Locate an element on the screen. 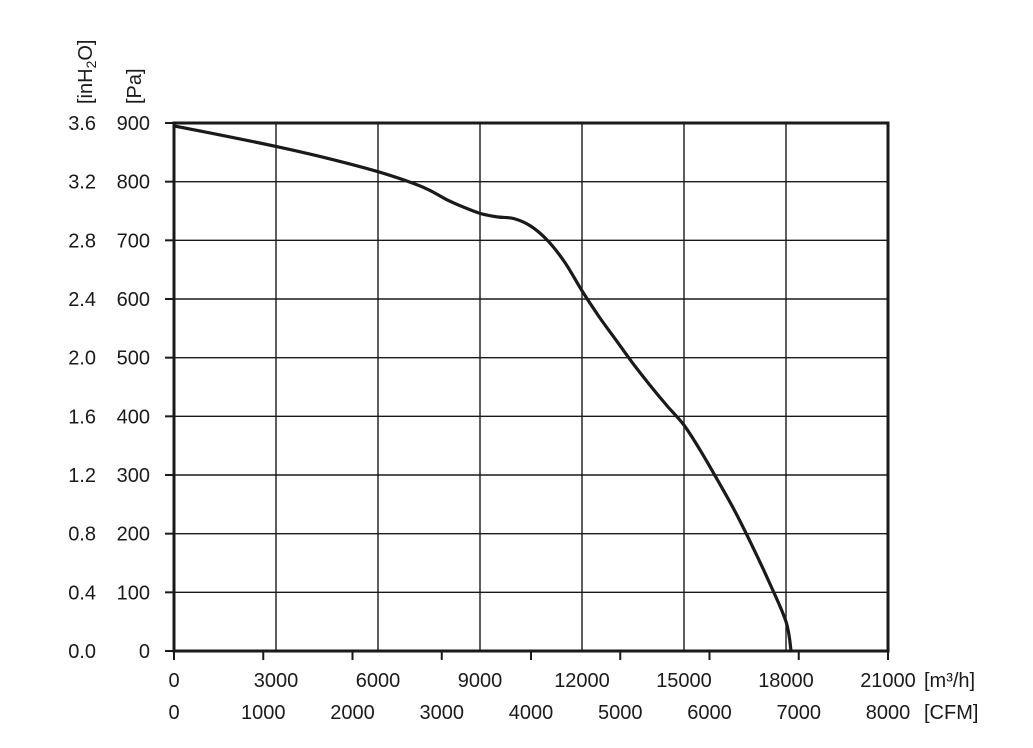 The width and height of the screenshot is (1033, 748). pa-tick-label-9: 900 is located at coordinates (133, 124).